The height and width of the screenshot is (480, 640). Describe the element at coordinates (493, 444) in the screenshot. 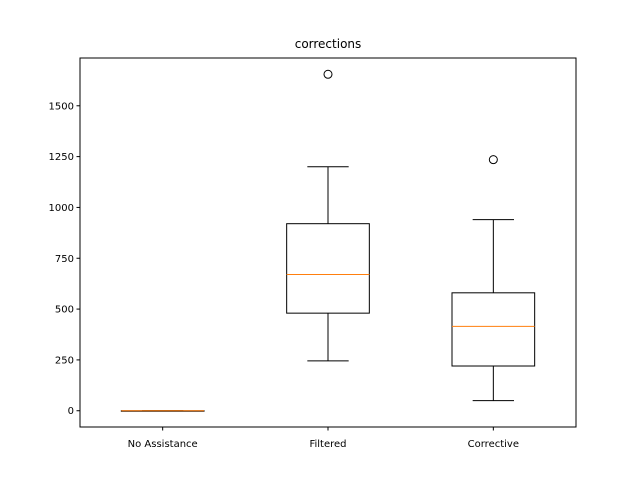

I see `x-tick-label: Corrective` at that location.